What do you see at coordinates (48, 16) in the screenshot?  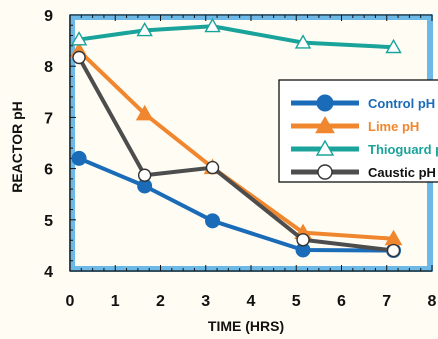 I see `y-tick-label: 9` at bounding box center [48, 16].